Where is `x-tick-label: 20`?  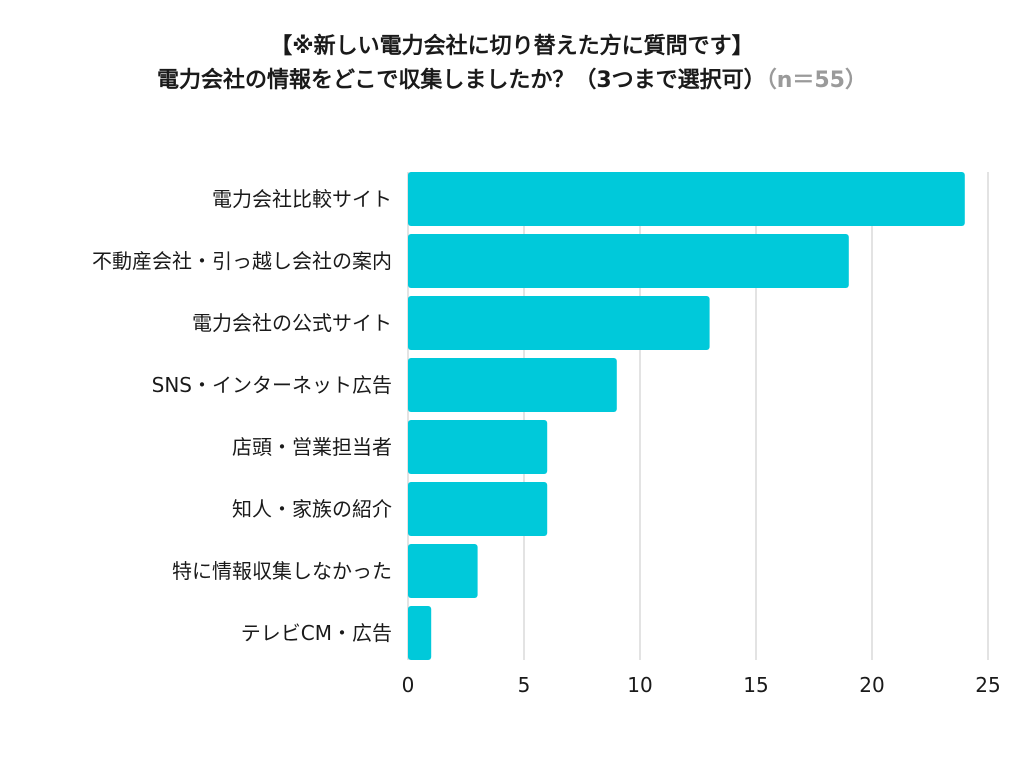 x-tick-label: 20 is located at coordinates (871, 685).